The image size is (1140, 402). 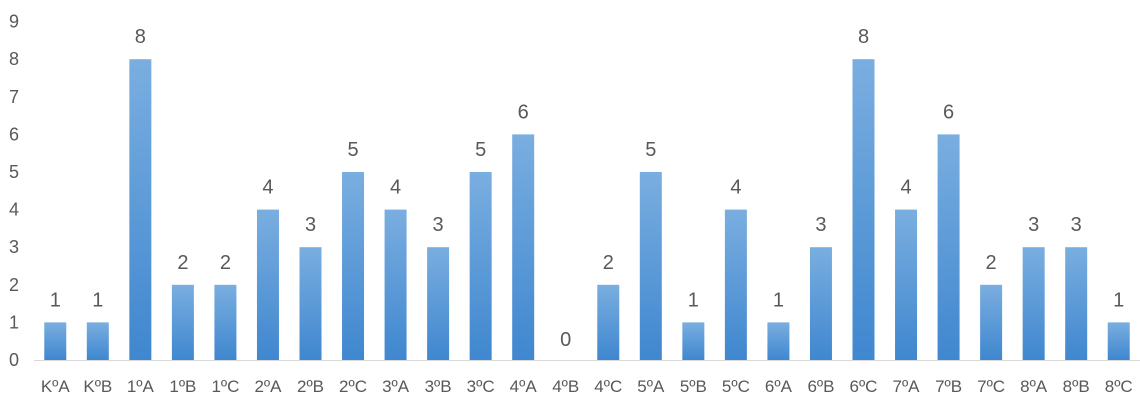 What do you see at coordinates (225, 386) in the screenshot?
I see `category-label: 1ºC` at bounding box center [225, 386].